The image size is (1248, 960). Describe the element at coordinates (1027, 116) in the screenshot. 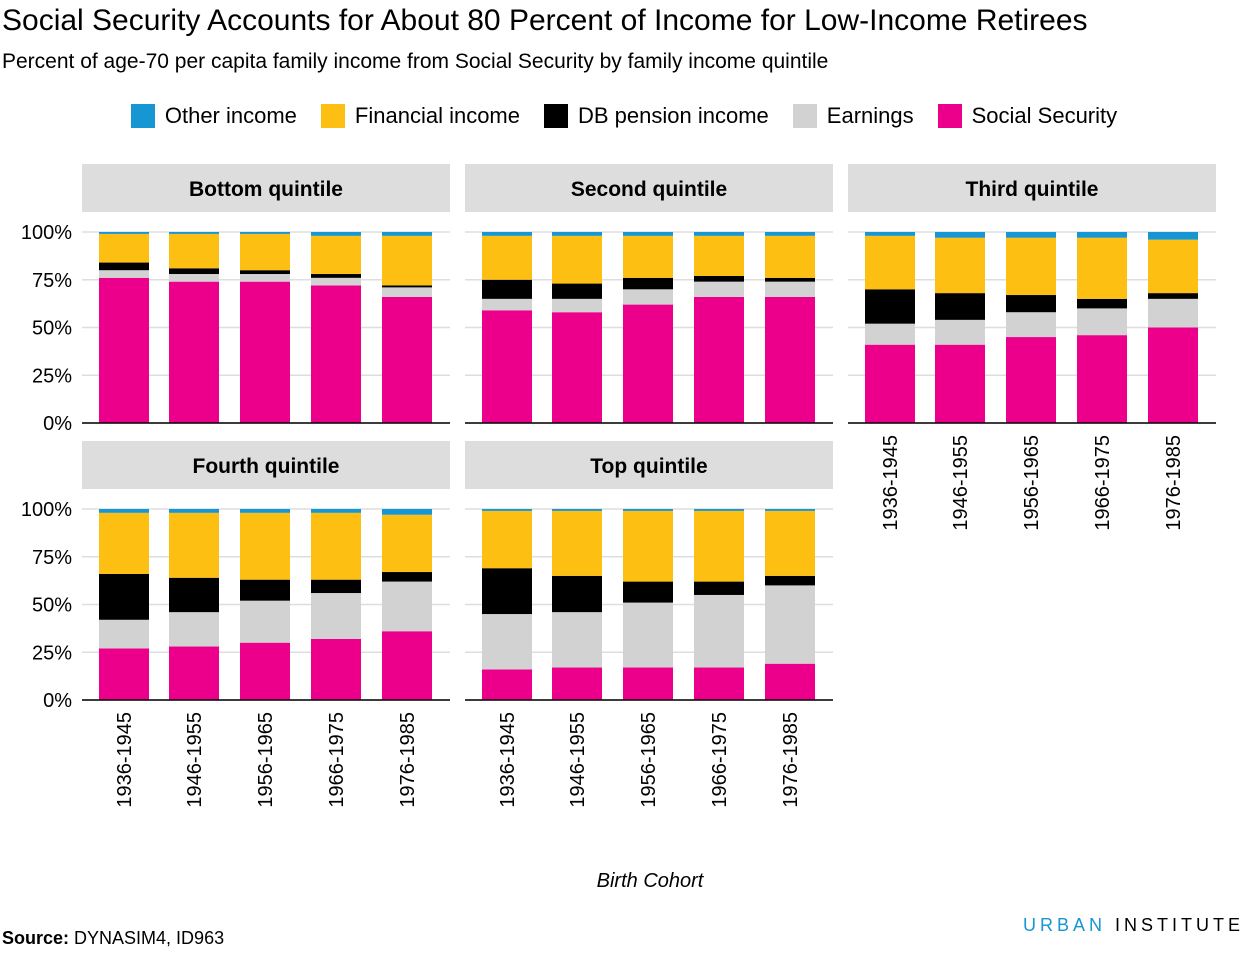

I see `legend-item-ss: Social Security` at that location.